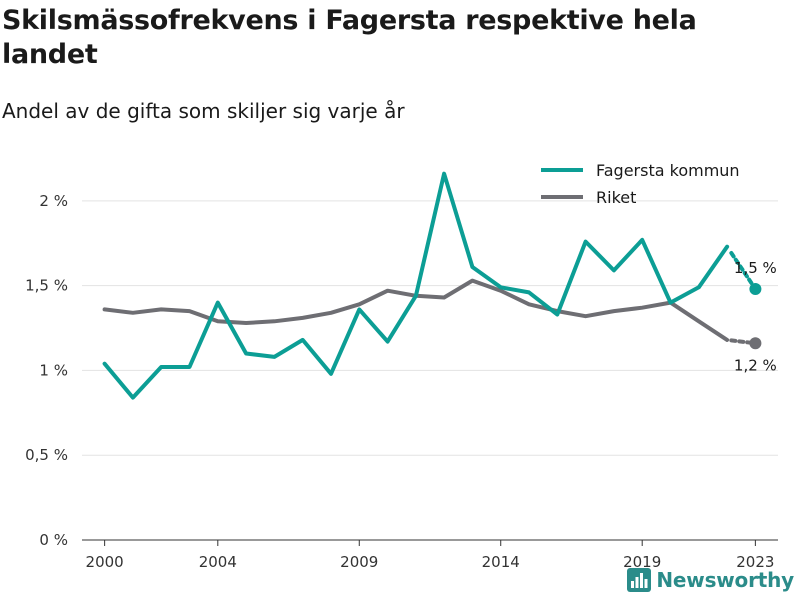  Describe the element at coordinates (755, 365) in the screenshot. I see `end-label-riket: 1,2 %` at that location.